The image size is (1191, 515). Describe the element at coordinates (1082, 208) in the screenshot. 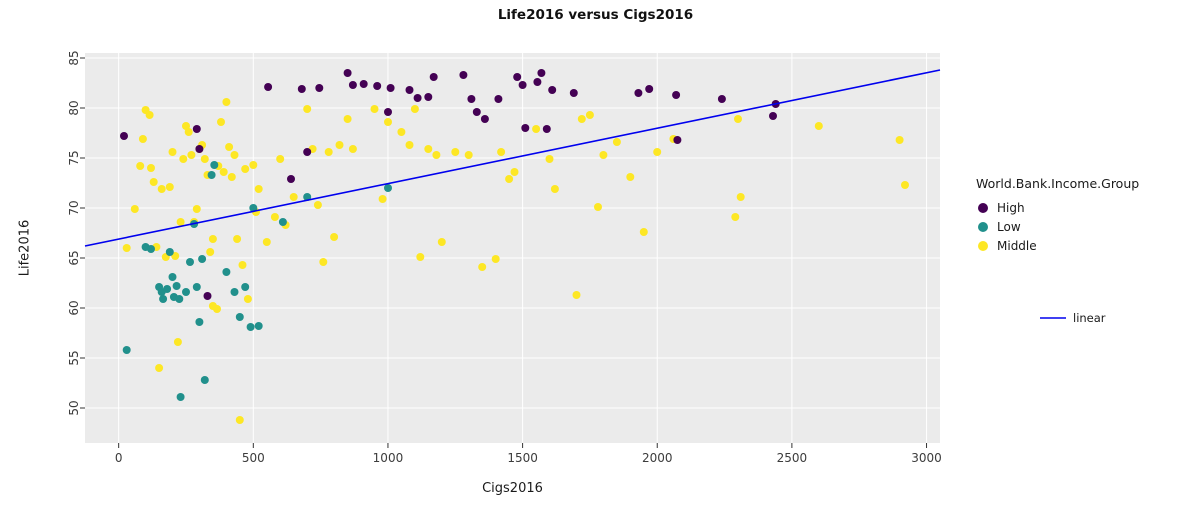

I see `legend-item-high: High` at that location.